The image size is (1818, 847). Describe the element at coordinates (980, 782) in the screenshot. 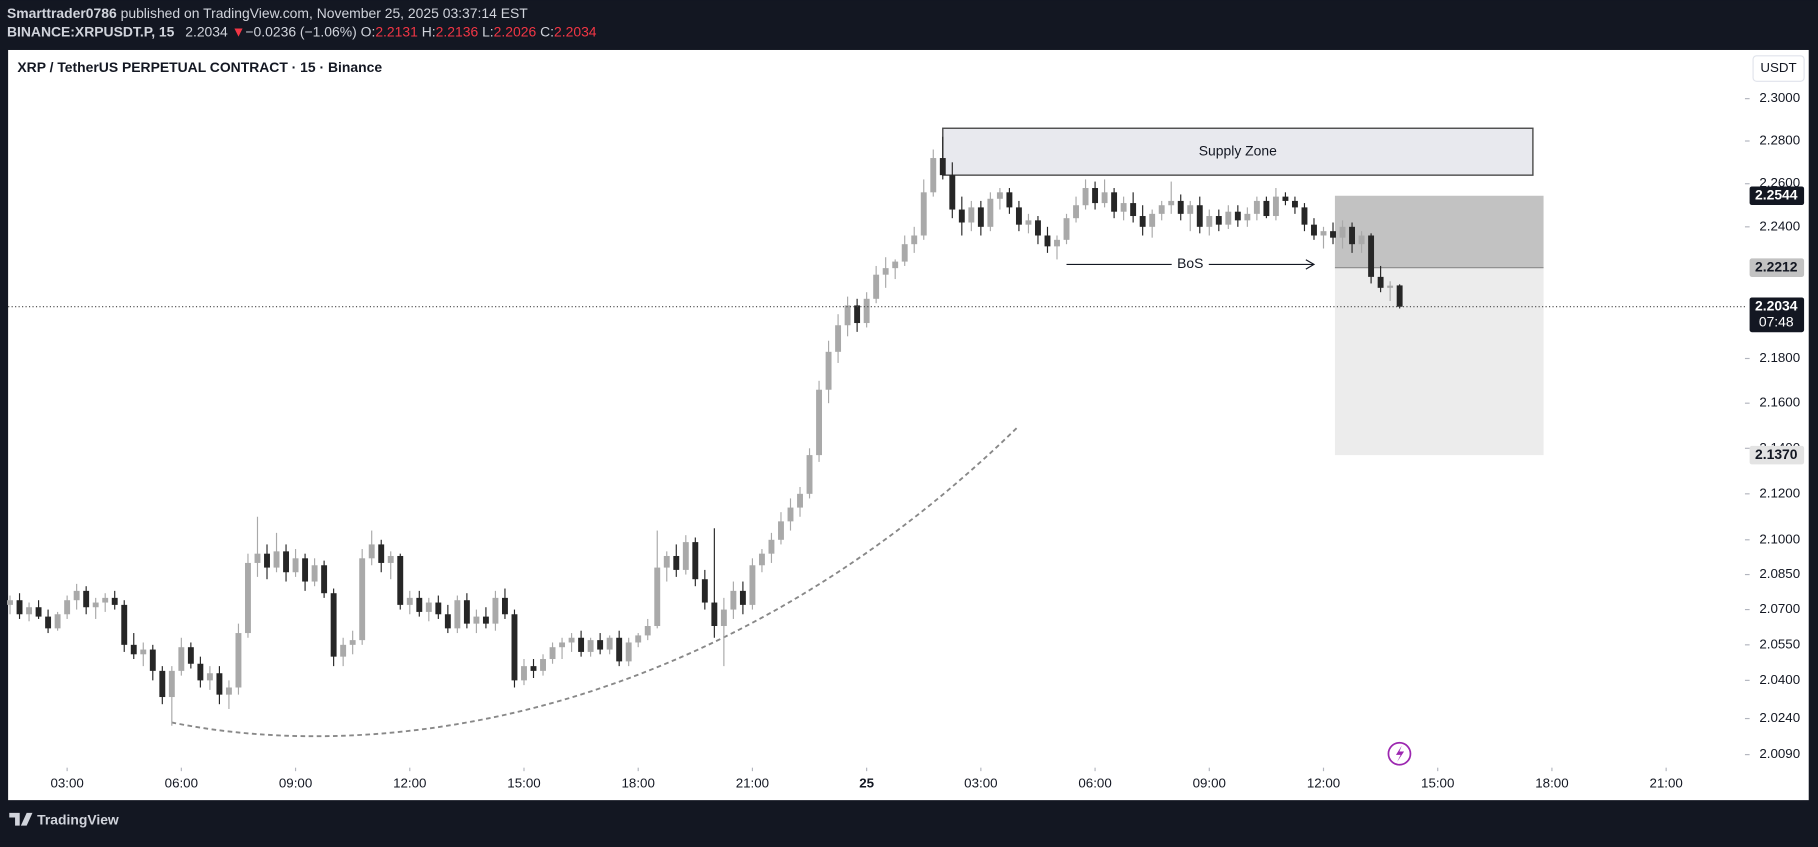

I see `x-tick-label: 03:00` at that location.